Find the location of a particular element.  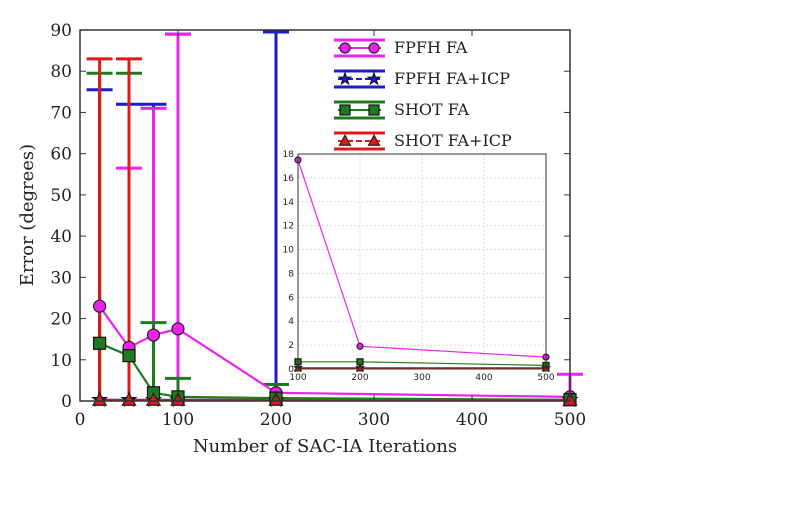

x-tick-label: 400 is located at coordinates (472, 420).